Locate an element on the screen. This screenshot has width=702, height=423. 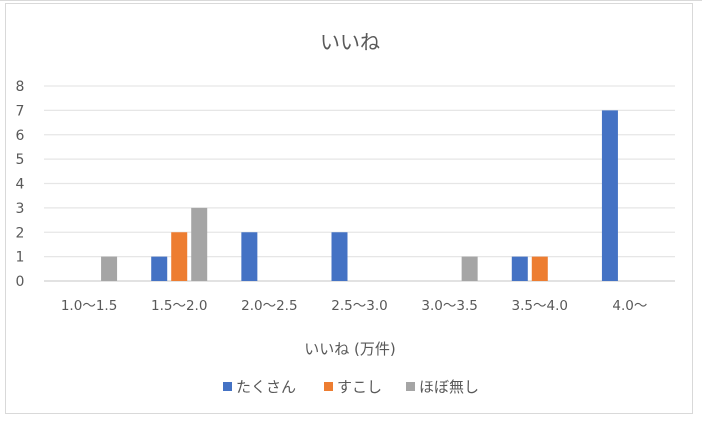
x-axis-title: いいね (万件) is located at coordinates (349, 349).